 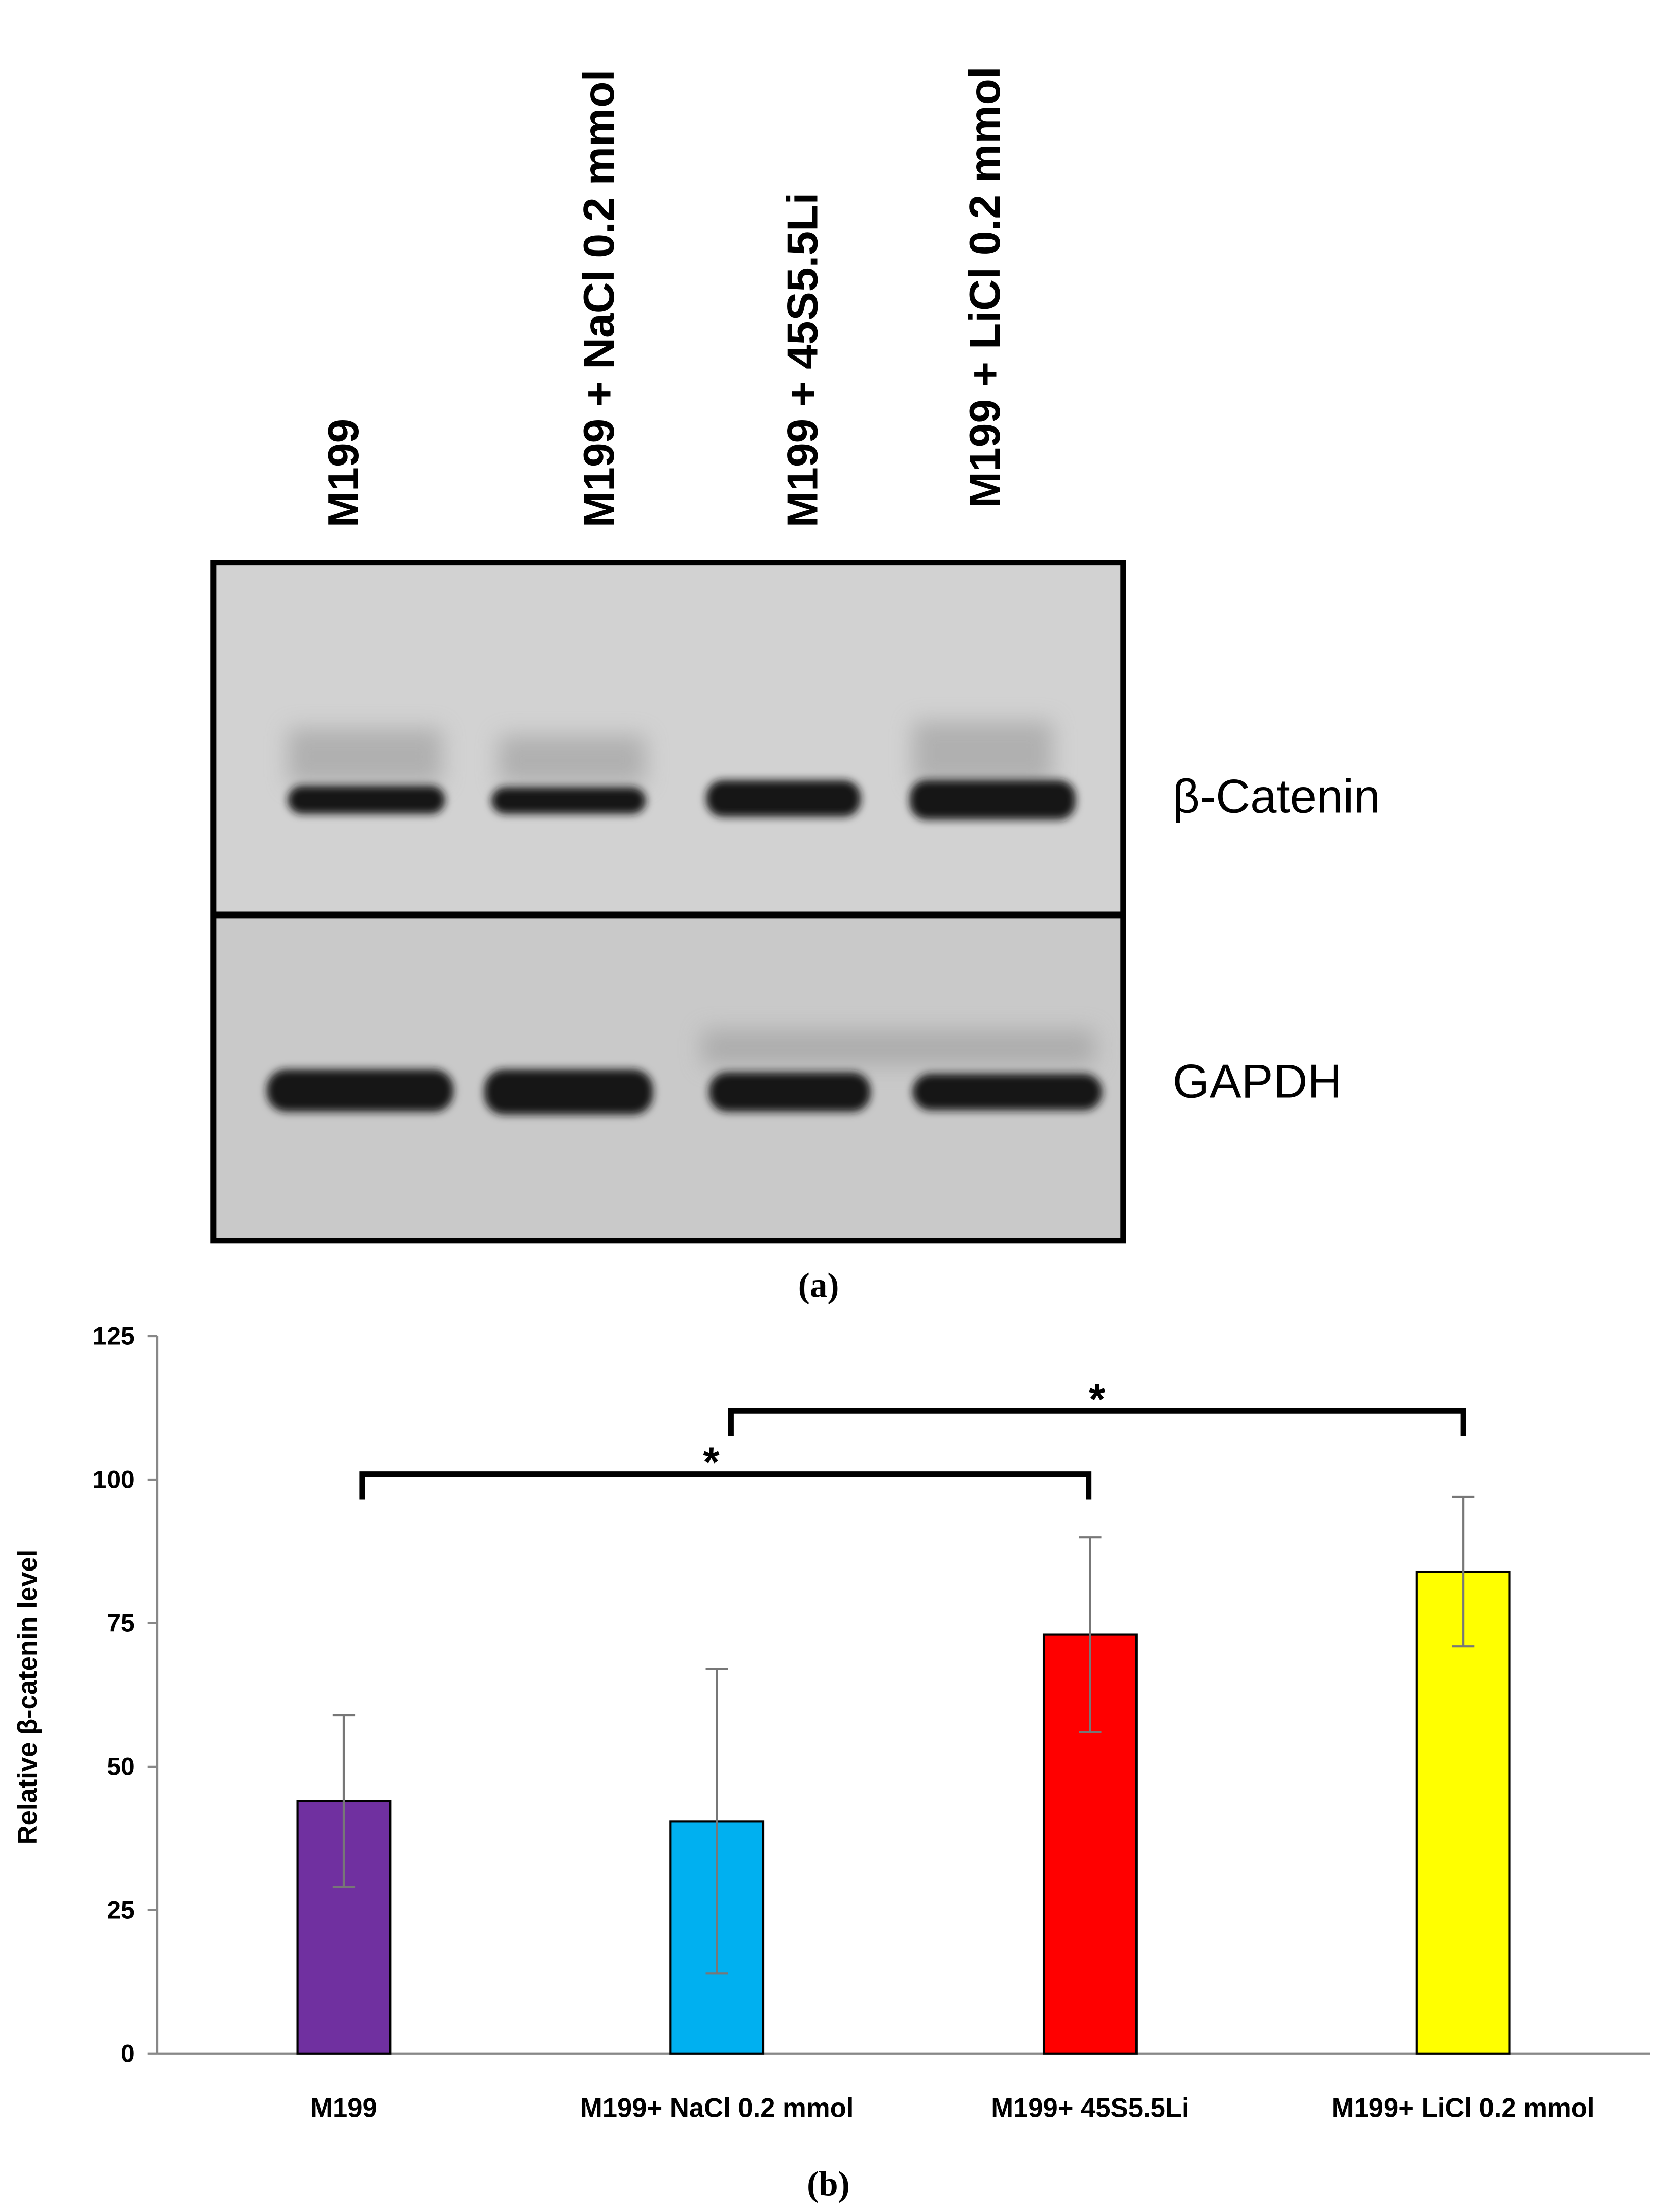 I want to click on lane-label: M199 + 45S5.5Li, so click(x=802, y=360).